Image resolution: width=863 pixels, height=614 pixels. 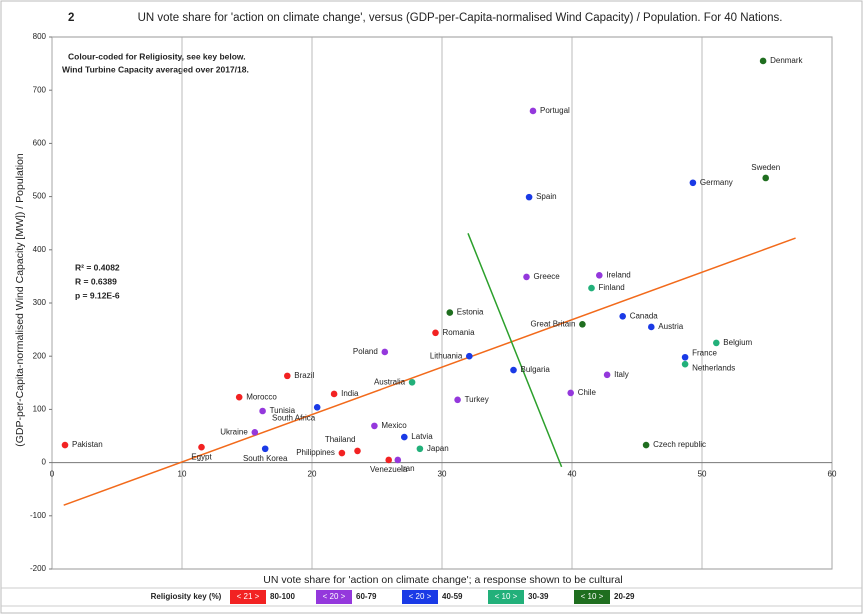 What do you see at coordinates (704, 352) in the screenshot?
I see `point-label: France` at bounding box center [704, 352].